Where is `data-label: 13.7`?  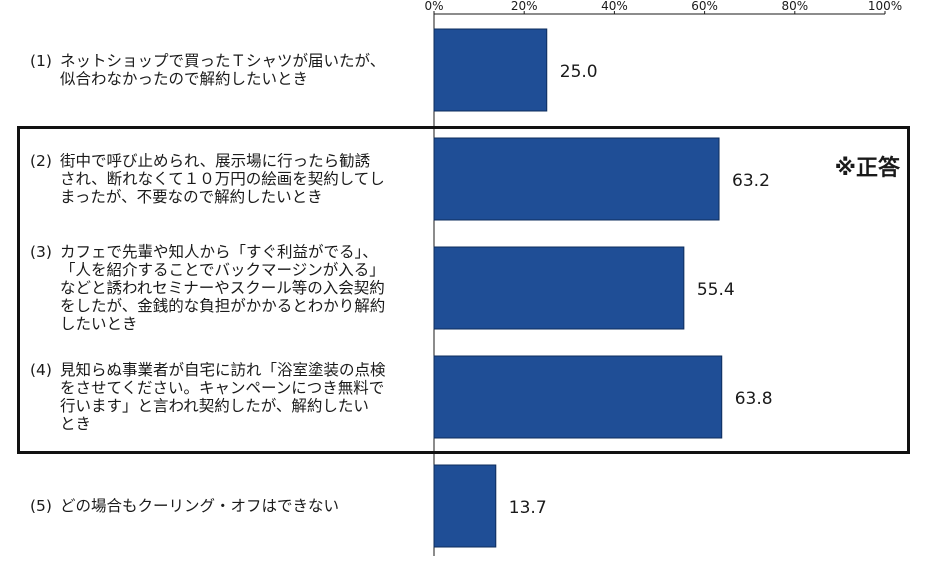 data-label: 13.7 is located at coordinates (528, 508).